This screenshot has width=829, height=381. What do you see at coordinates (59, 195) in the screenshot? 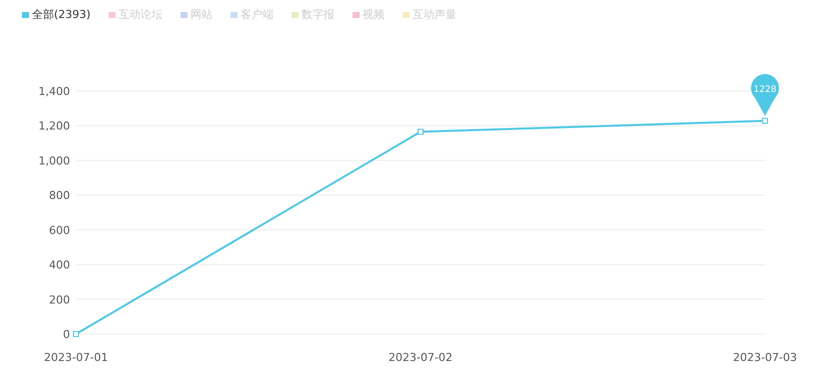
I see `y-tick-label: 800` at bounding box center [59, 195].